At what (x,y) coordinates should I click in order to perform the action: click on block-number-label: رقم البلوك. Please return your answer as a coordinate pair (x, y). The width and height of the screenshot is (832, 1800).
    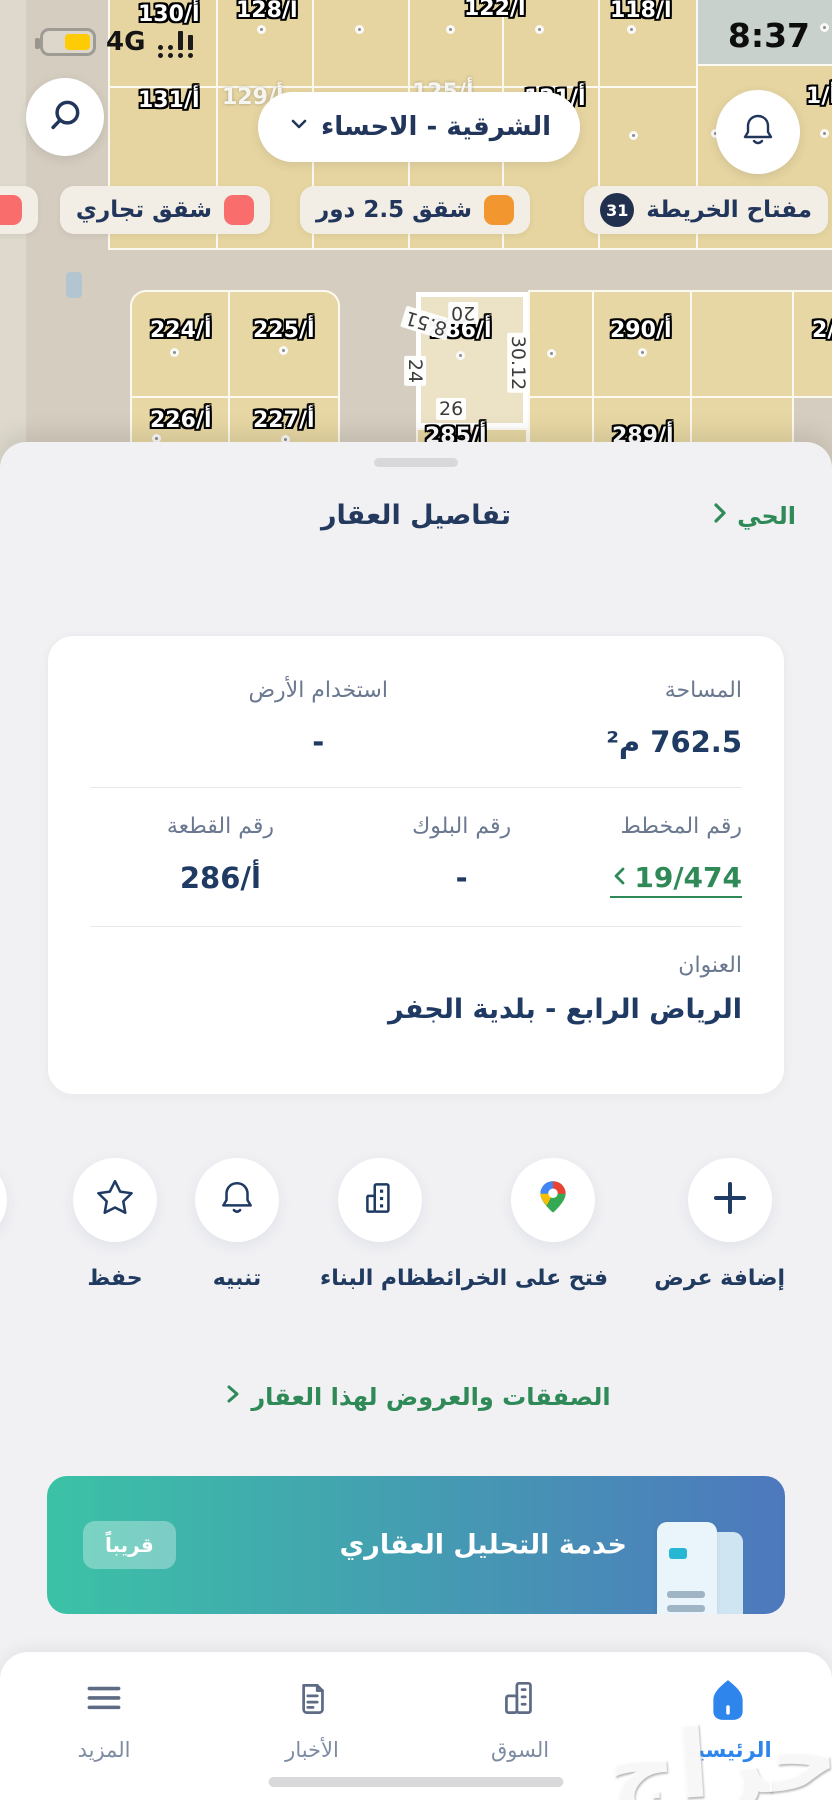
    Looking at the image, I should click on (462, 826).